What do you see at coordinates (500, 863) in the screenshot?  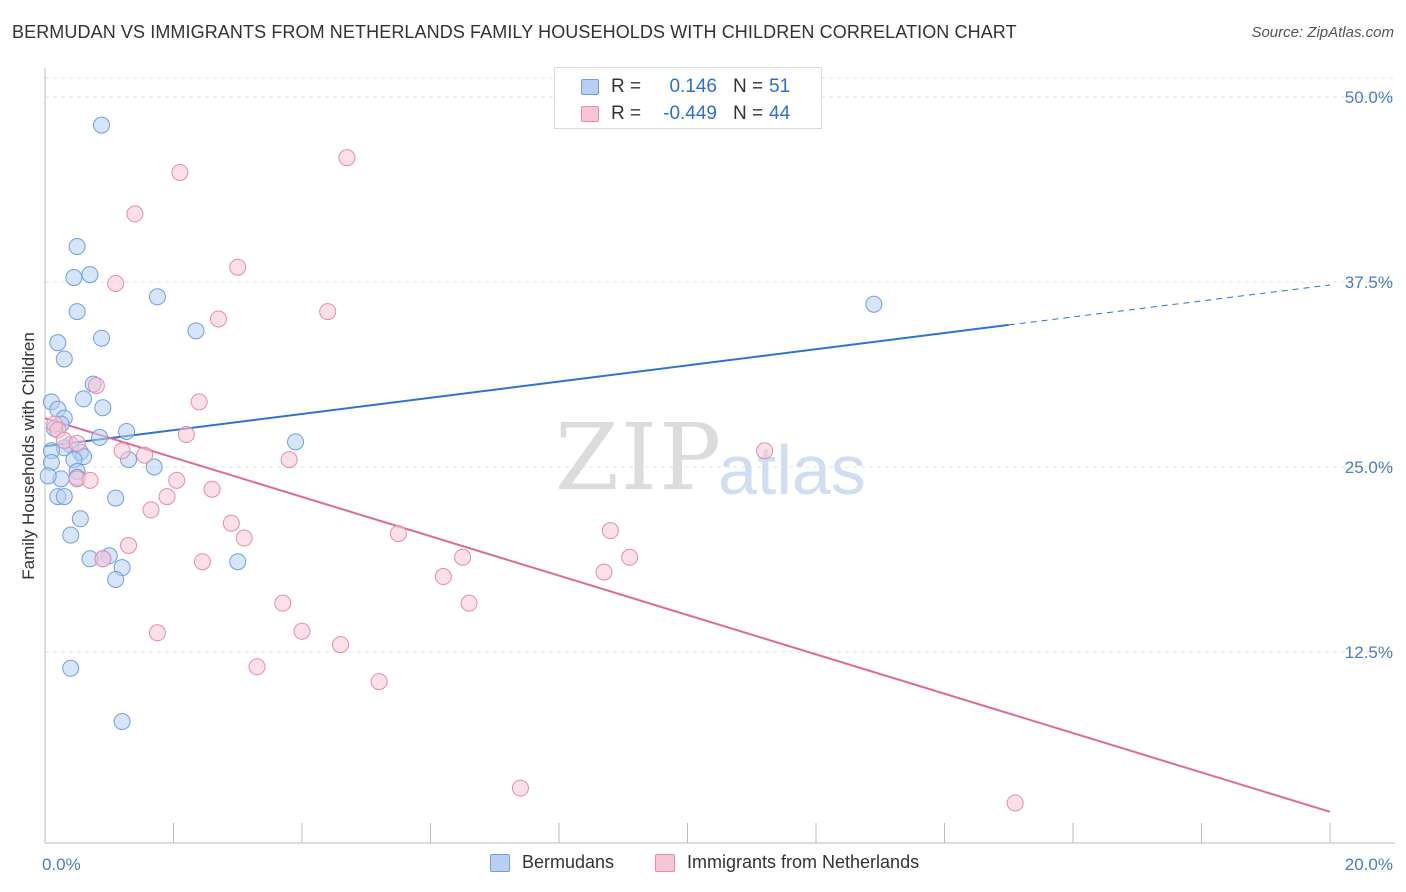 I see `bermudans-swatch` at bounding box center [500, 863].